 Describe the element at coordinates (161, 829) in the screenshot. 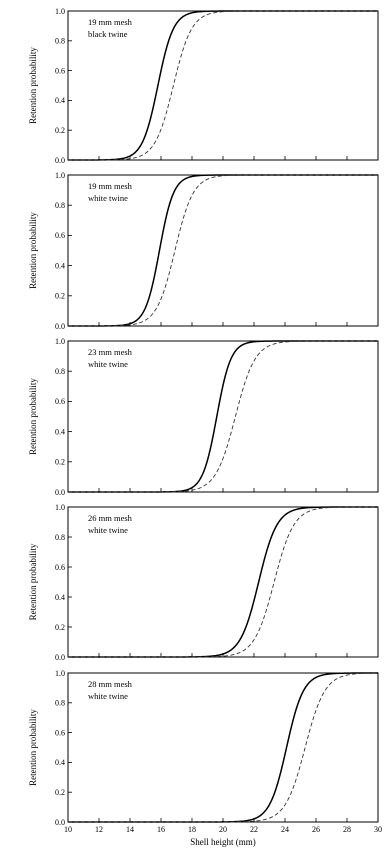

I see `x-tick-label: 16` at that location.